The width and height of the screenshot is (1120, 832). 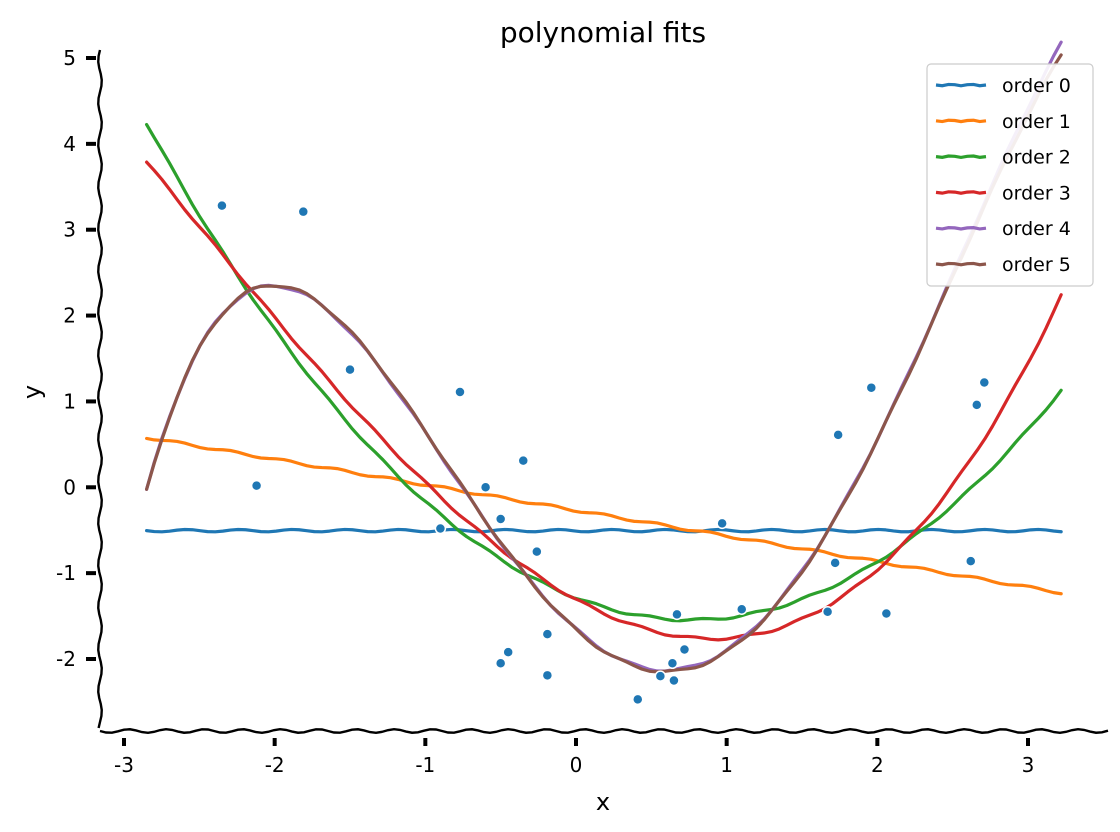 What do you see at coordinates (604, 731) in the screenshot?
I see `x-axis-line` at bounding box center [604, 731].